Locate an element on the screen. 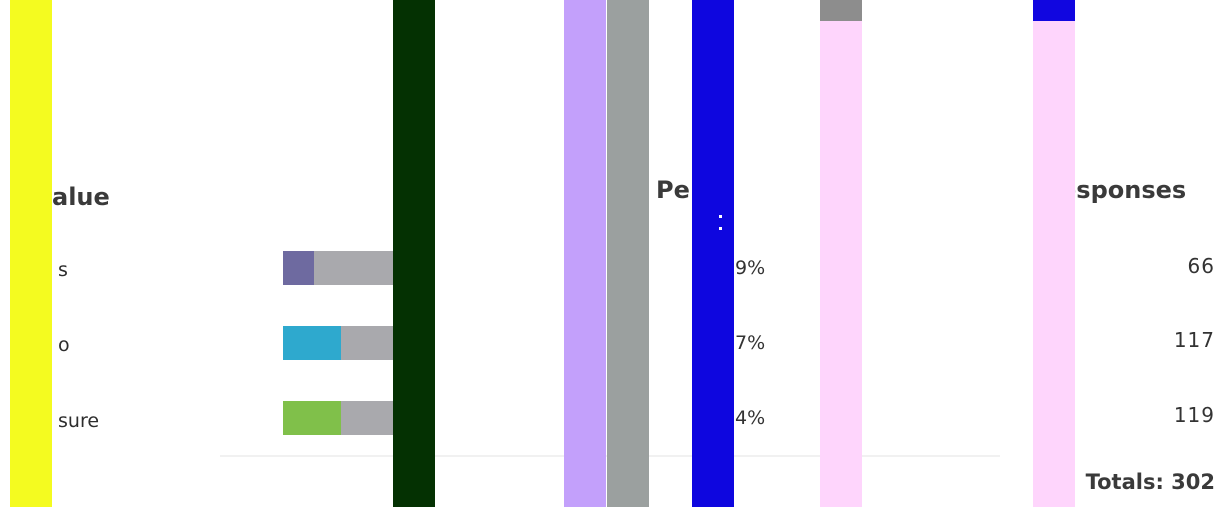 This screenshot has width=1225, height=507. overlay-stripe-yellow is located at coordinates (31, 253).